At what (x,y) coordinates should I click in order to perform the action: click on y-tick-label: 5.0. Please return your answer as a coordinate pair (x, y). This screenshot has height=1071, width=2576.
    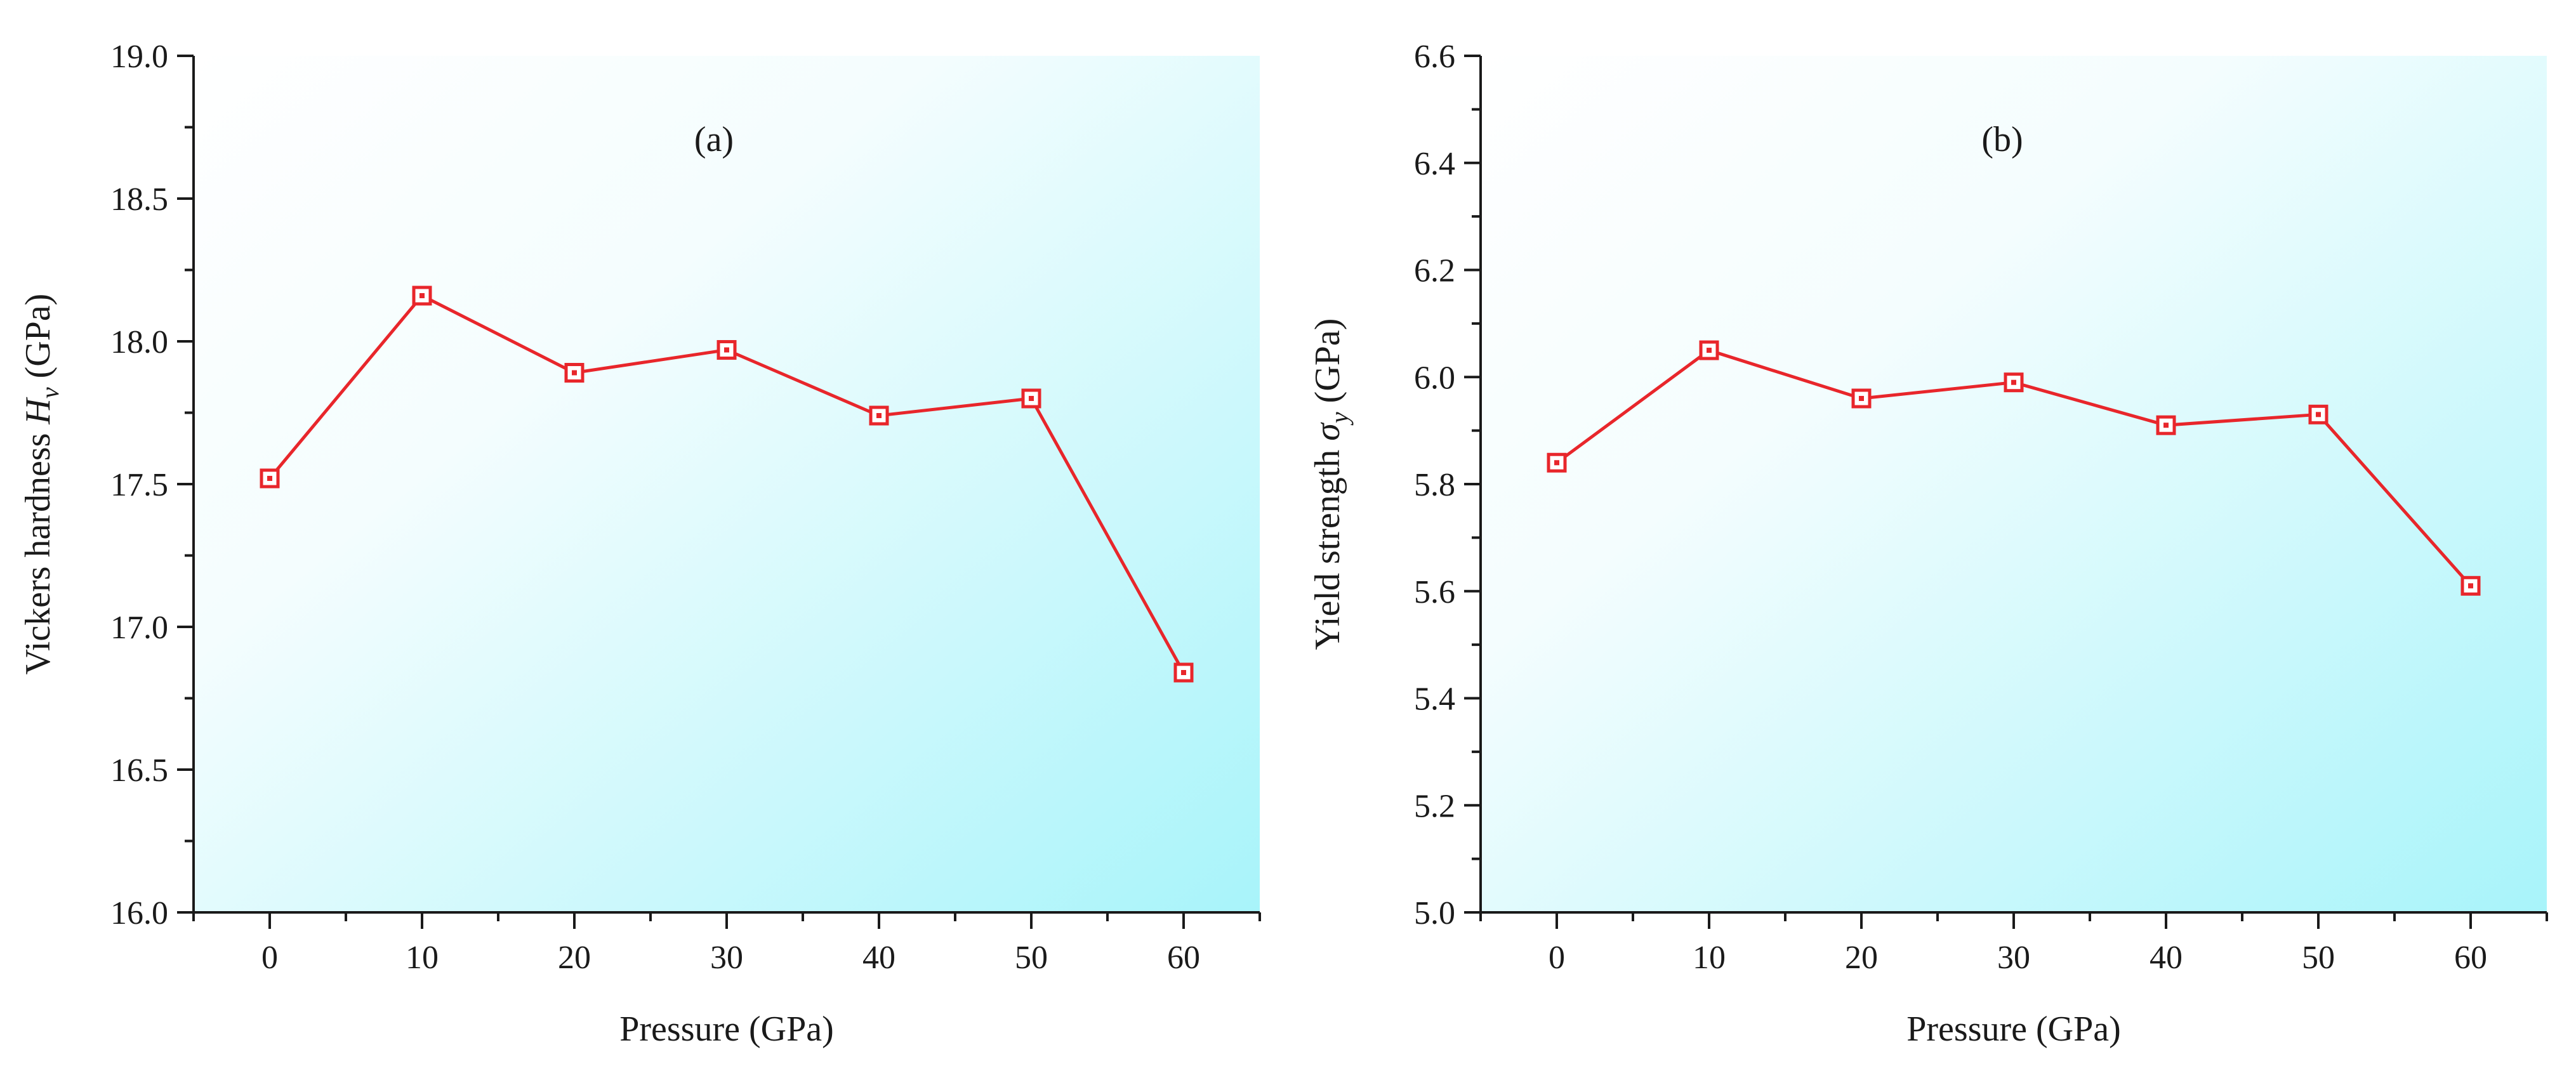
    Looking at the image, I should click on (1434, 913).